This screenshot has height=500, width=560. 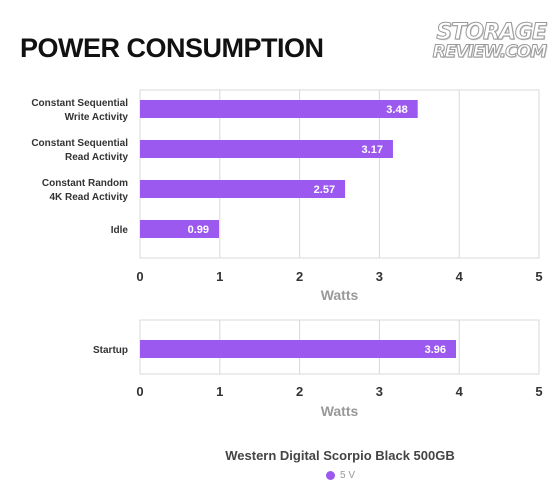 I want to click on legend-label: 5 V, so click(x=348, y=475).